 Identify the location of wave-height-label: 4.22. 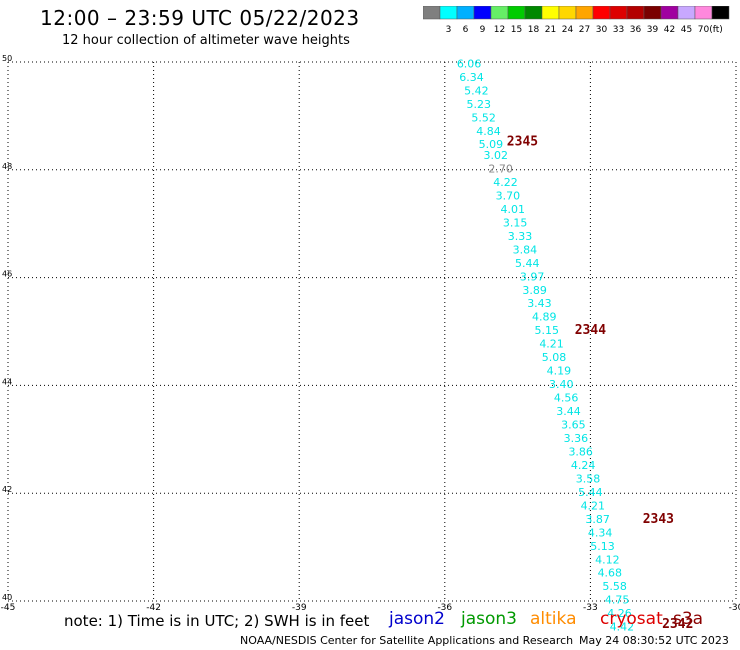
(505, 182).